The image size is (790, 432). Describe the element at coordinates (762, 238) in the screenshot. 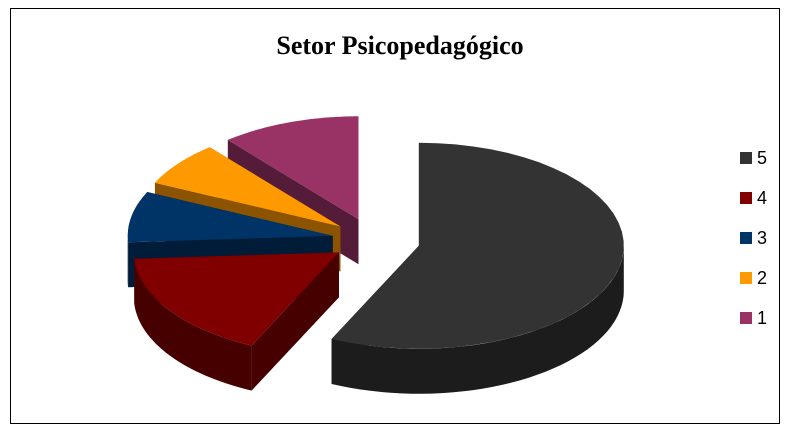

I see `legend-label: 3` at that location.